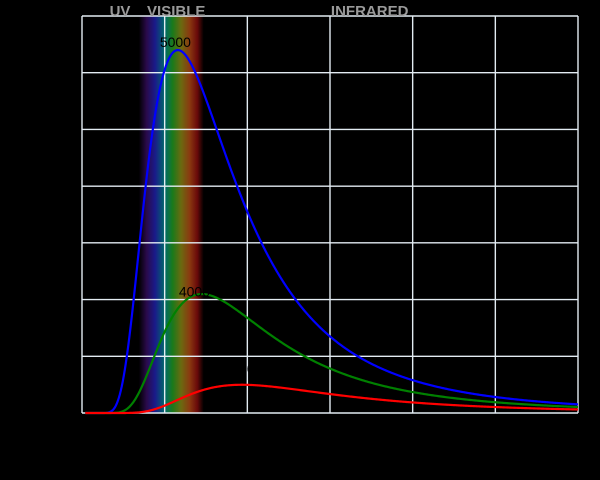  I want to click on curve-label-3000: 3000, so click(238, 368).